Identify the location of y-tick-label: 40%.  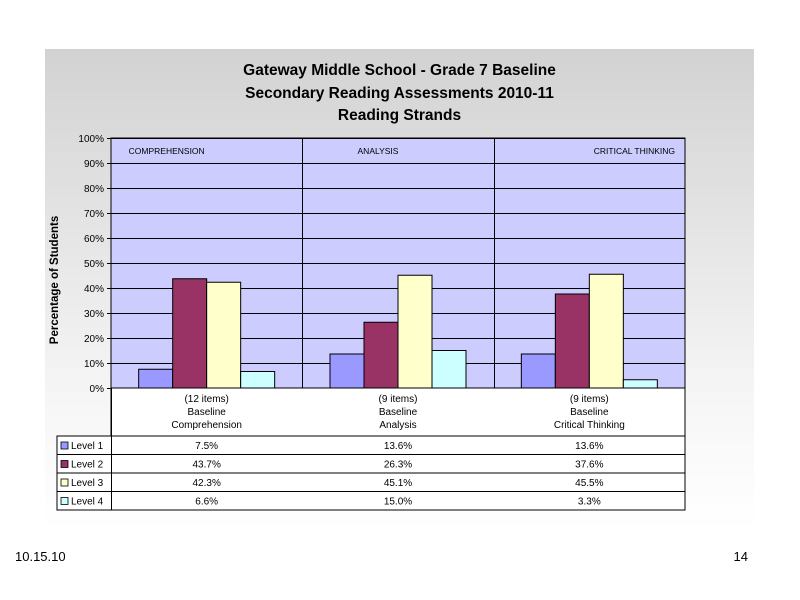
(94, 289).